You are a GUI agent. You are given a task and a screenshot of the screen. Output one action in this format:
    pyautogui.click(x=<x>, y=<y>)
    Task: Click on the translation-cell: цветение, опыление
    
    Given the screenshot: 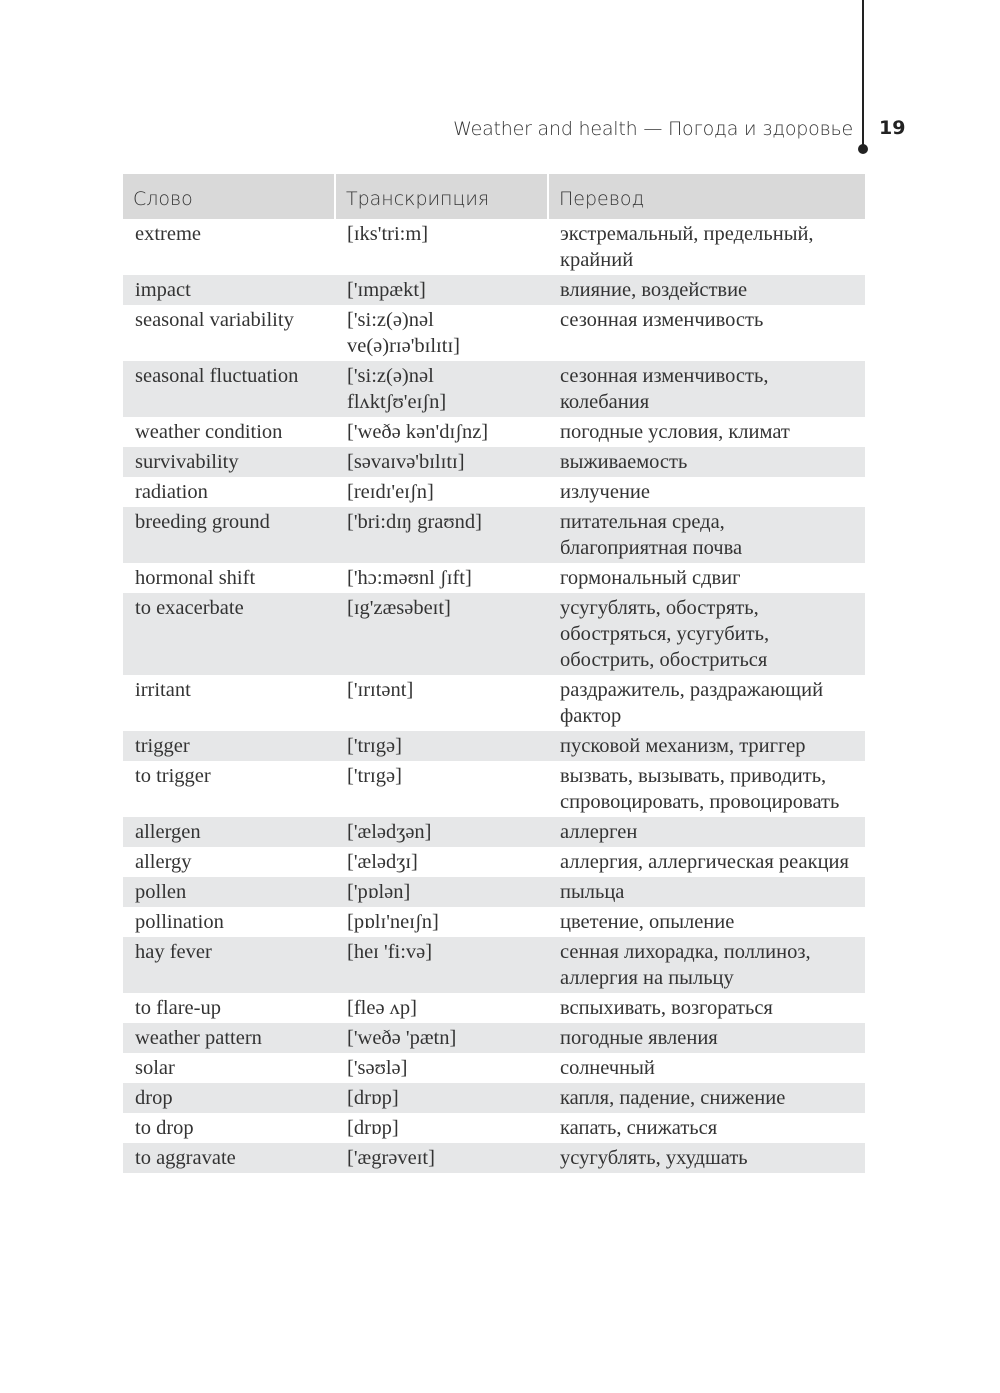 What is the action you would take?
    pyautogui.click(x=647, y=922)
    